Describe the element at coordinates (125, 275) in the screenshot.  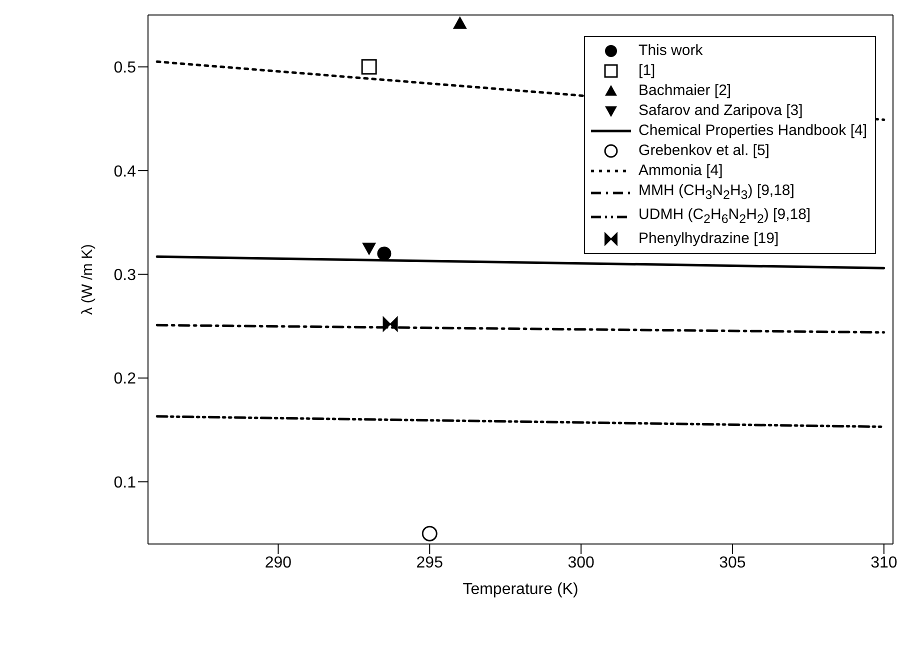
I see `y-tick-label: 0.3` at that location.